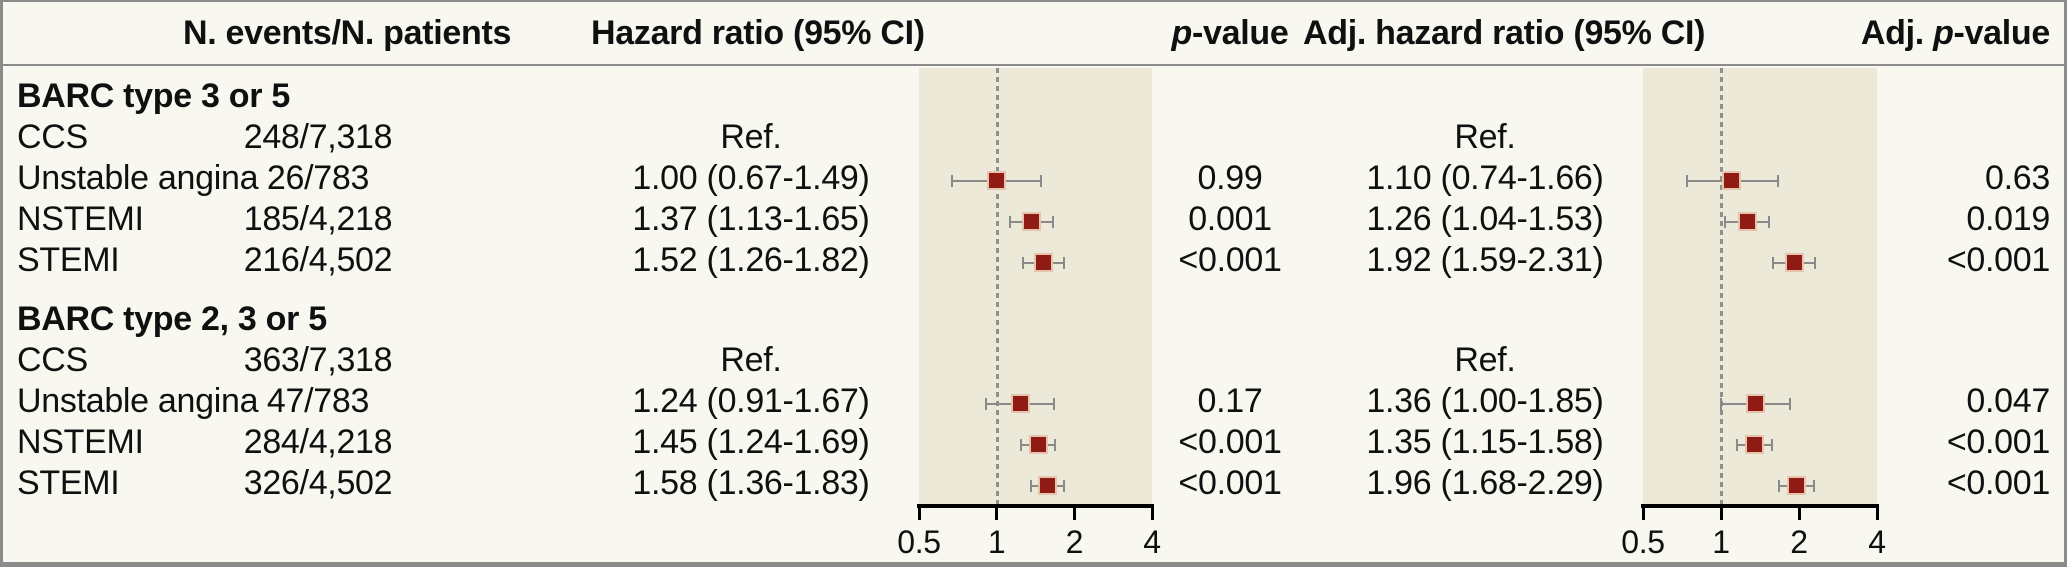 Image resolution: width=2067 pixels, height=567 pixels. Describe the element at coordinates (1230, 33) in the screenshot. I see `header-p-value: p-value` at that location.